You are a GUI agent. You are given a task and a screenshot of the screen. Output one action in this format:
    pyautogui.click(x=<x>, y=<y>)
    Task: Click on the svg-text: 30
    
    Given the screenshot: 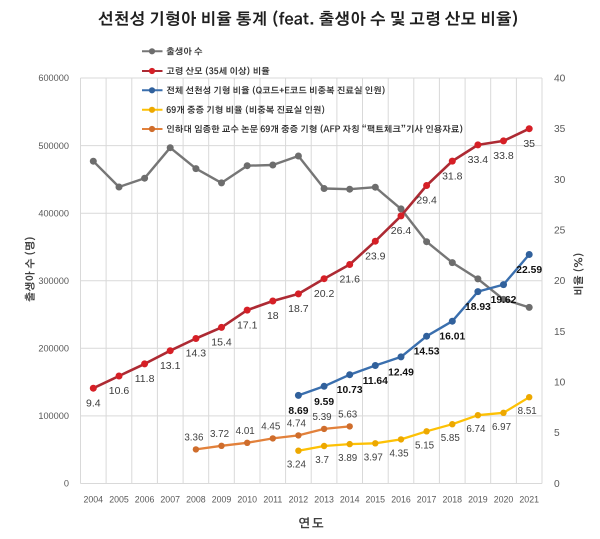 What is the action you would take?
    pyautogui.click(x=560, y=180)
    